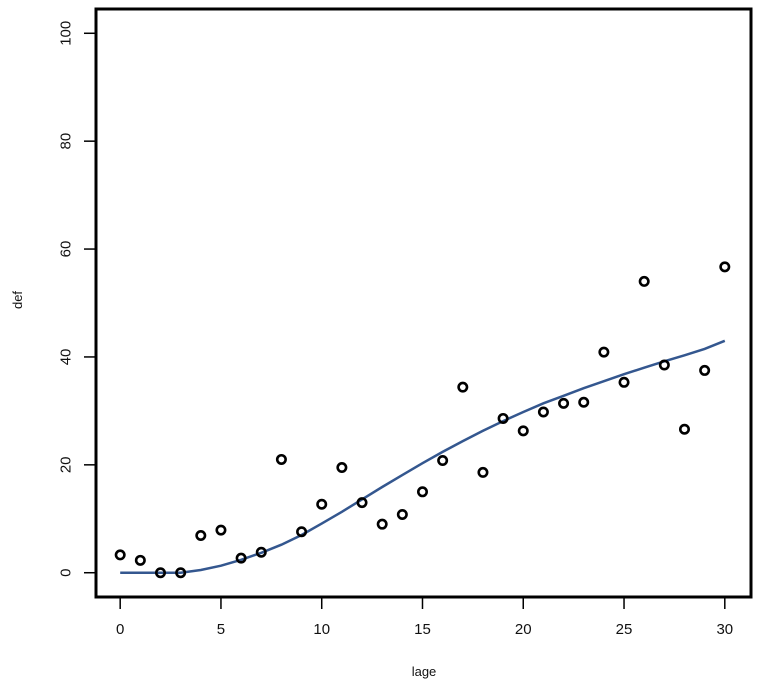 The width and height of the screenshot is (770, 680). I want to click on x-tick-label: 25, so click(624, 629).